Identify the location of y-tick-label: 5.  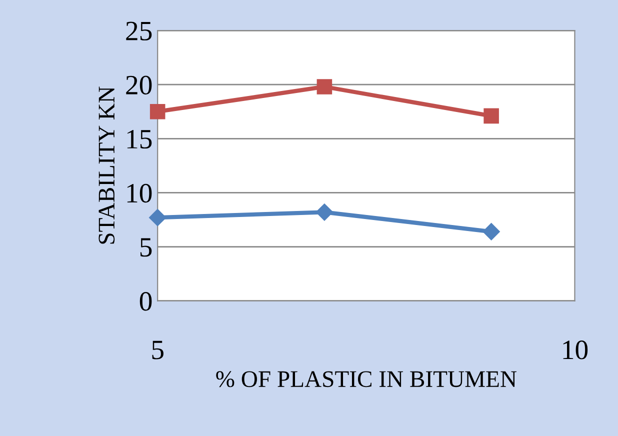
(146, 247).